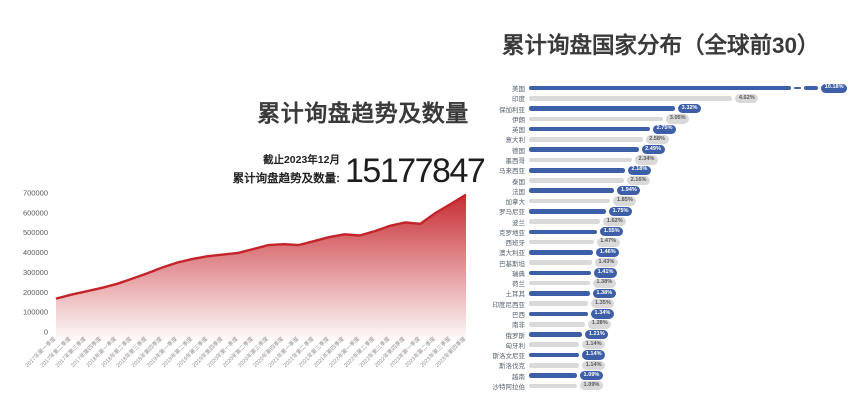 This screenshot has height=411, width=852. I want to click on country-label: 波兰, so click(518, 223).